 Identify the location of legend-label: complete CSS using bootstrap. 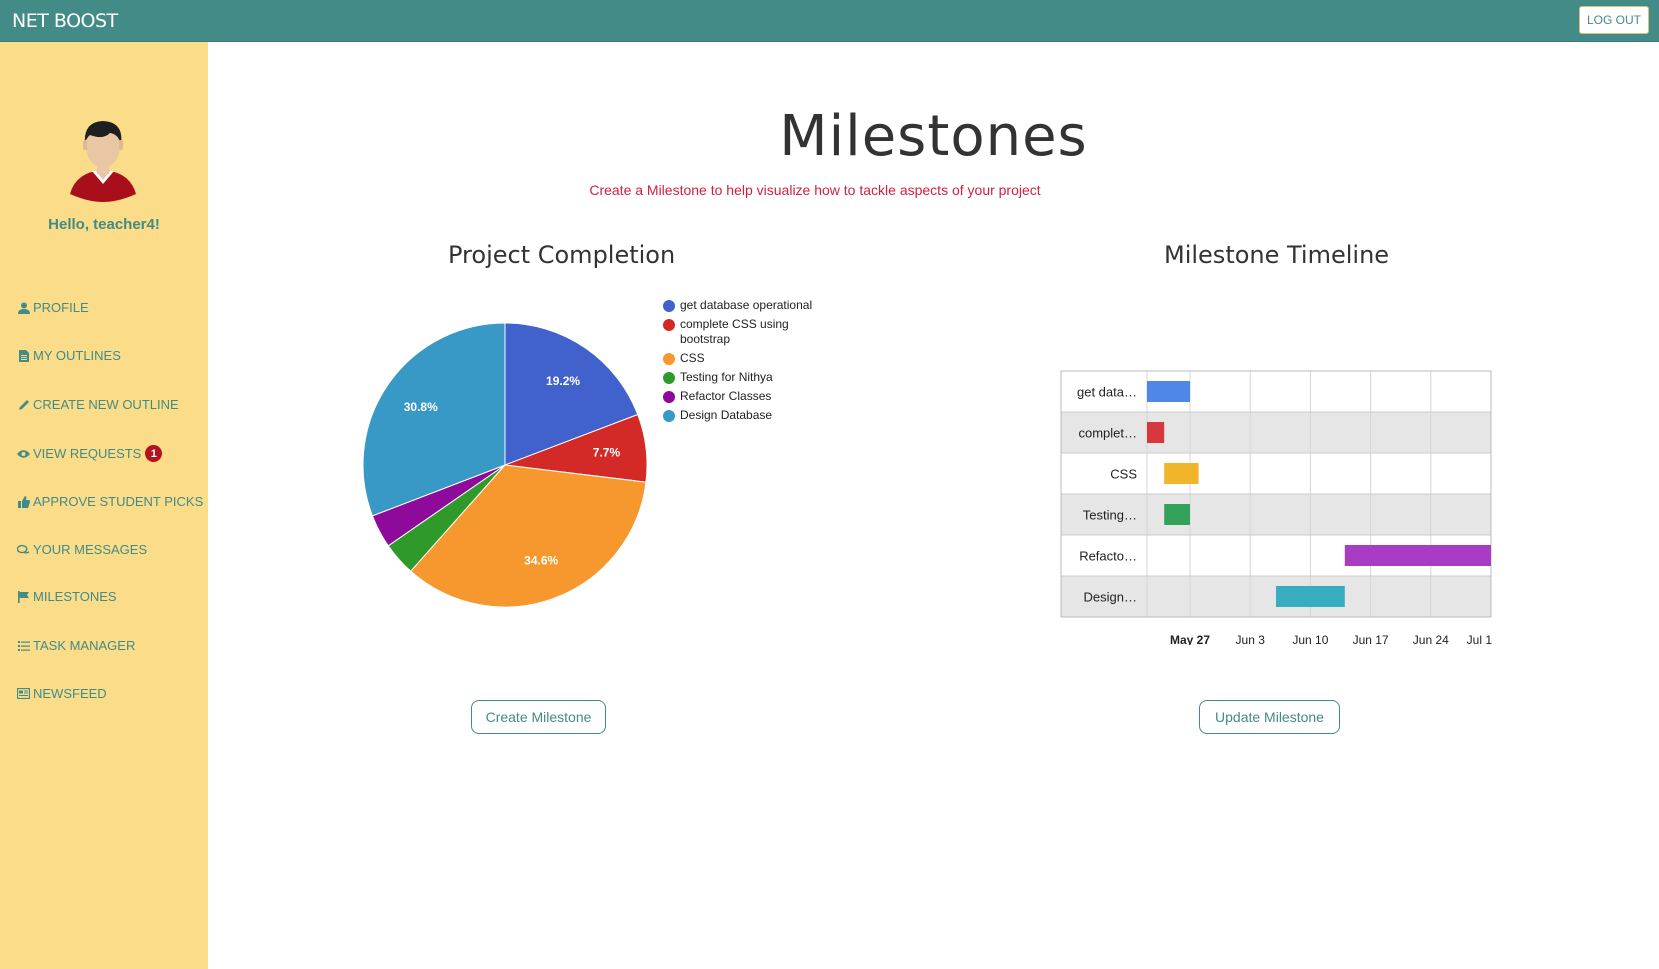
(734, 331).